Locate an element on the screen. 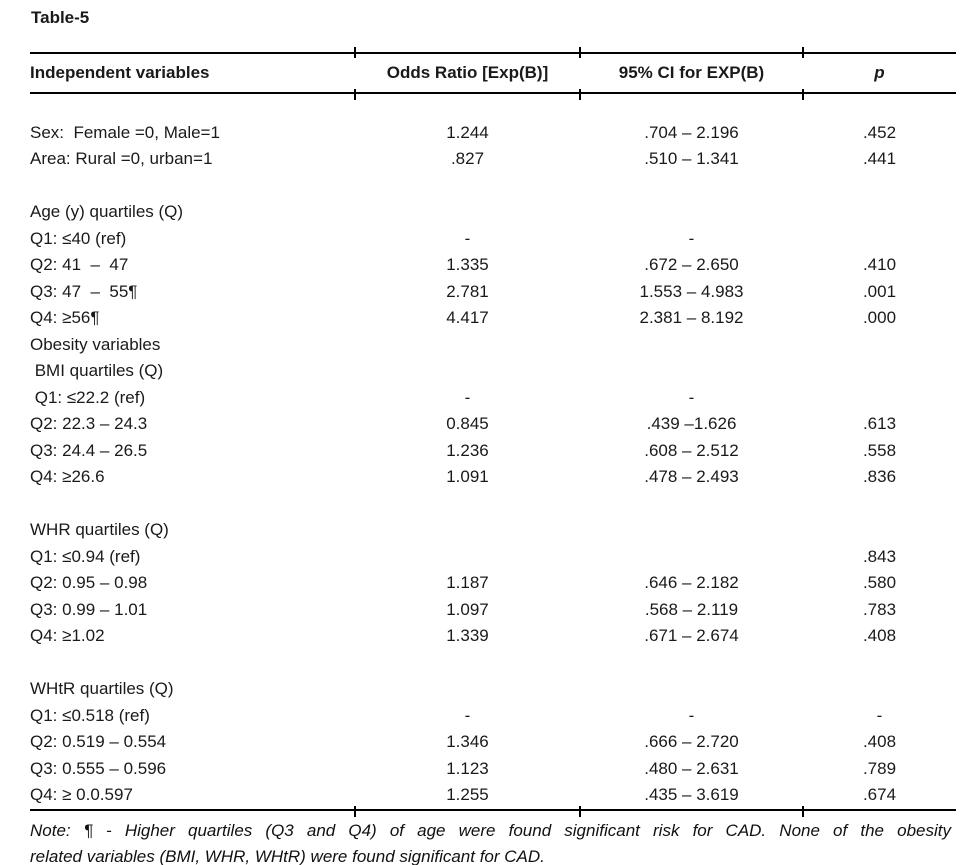  table-row: Age (y) quartiles (Q) is located at coordinates (493, 212).